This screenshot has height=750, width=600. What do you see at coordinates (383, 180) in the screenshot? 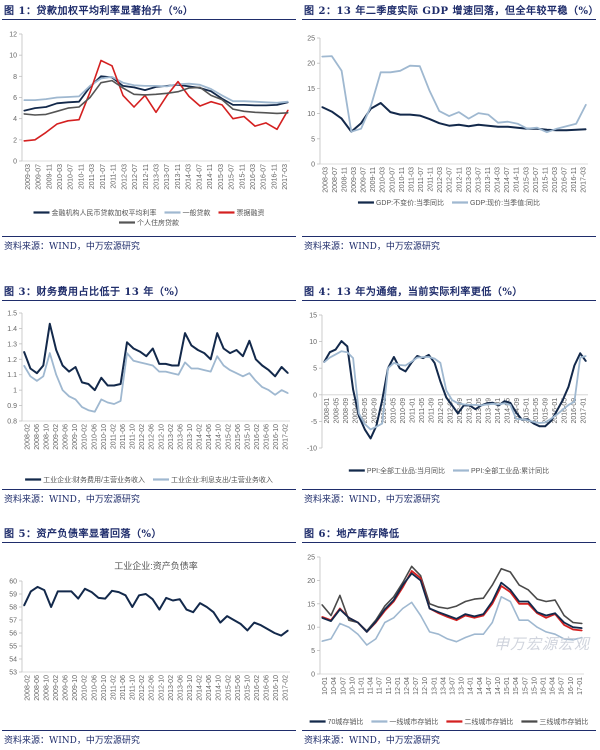
I see `x-tick-label: 2010-03` at bounding box center [383, 180].